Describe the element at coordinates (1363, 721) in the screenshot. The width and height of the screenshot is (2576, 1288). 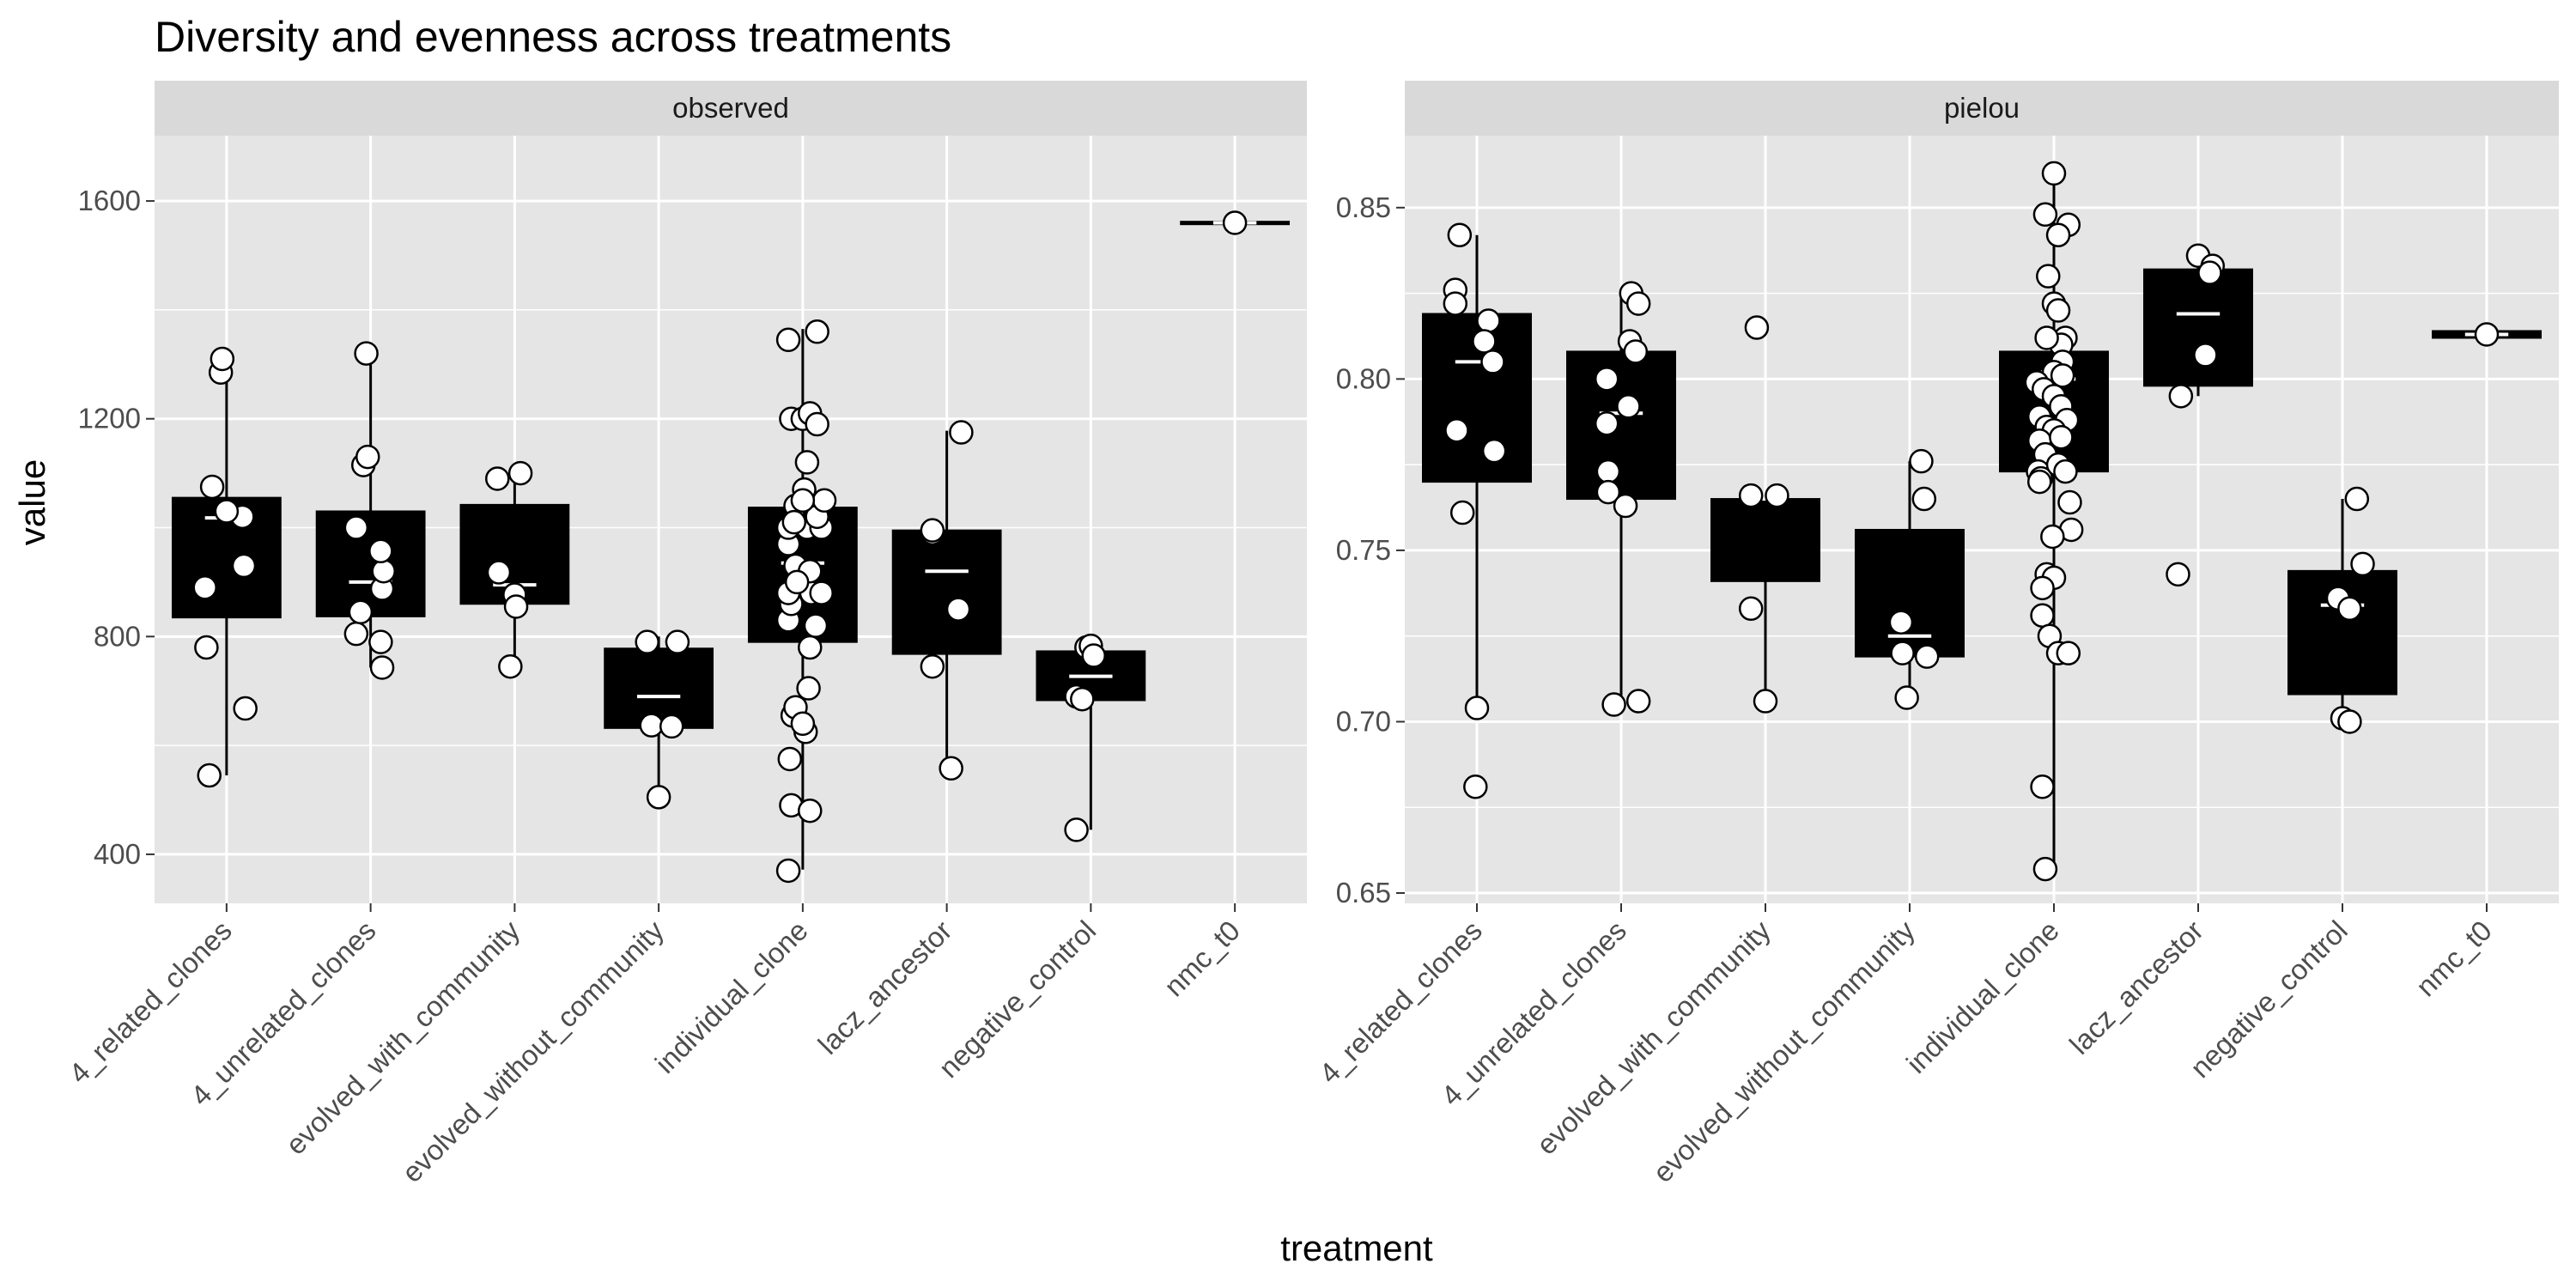
I see `y-tick-label: 0.70` at that location.